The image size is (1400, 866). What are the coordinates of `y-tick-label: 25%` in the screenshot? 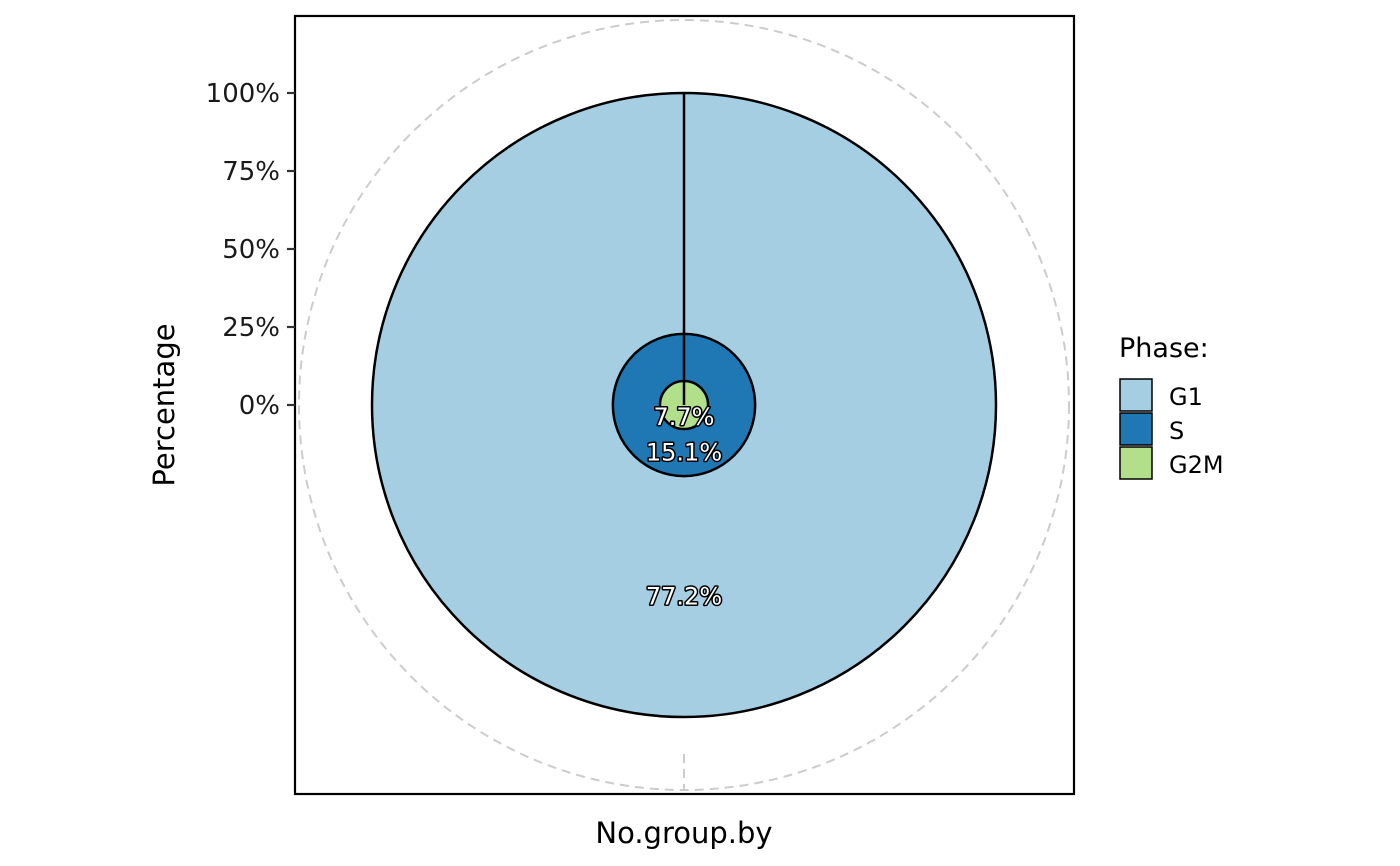 It's located at (251, 328).